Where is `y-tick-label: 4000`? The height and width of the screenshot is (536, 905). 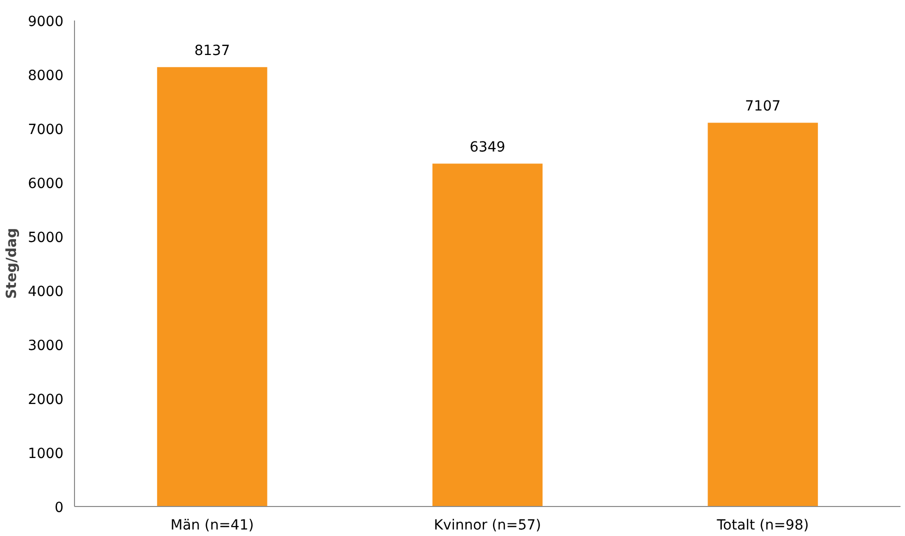
y-tick-label: 4000 is located at coordinates (46, 292).